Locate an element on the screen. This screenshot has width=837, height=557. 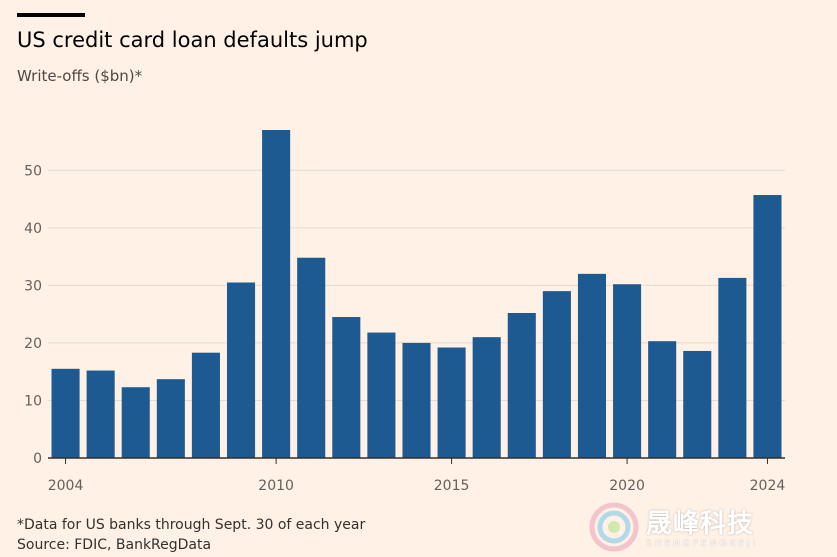
x-tick-label: 2015 is located at coordinates (452, 486).